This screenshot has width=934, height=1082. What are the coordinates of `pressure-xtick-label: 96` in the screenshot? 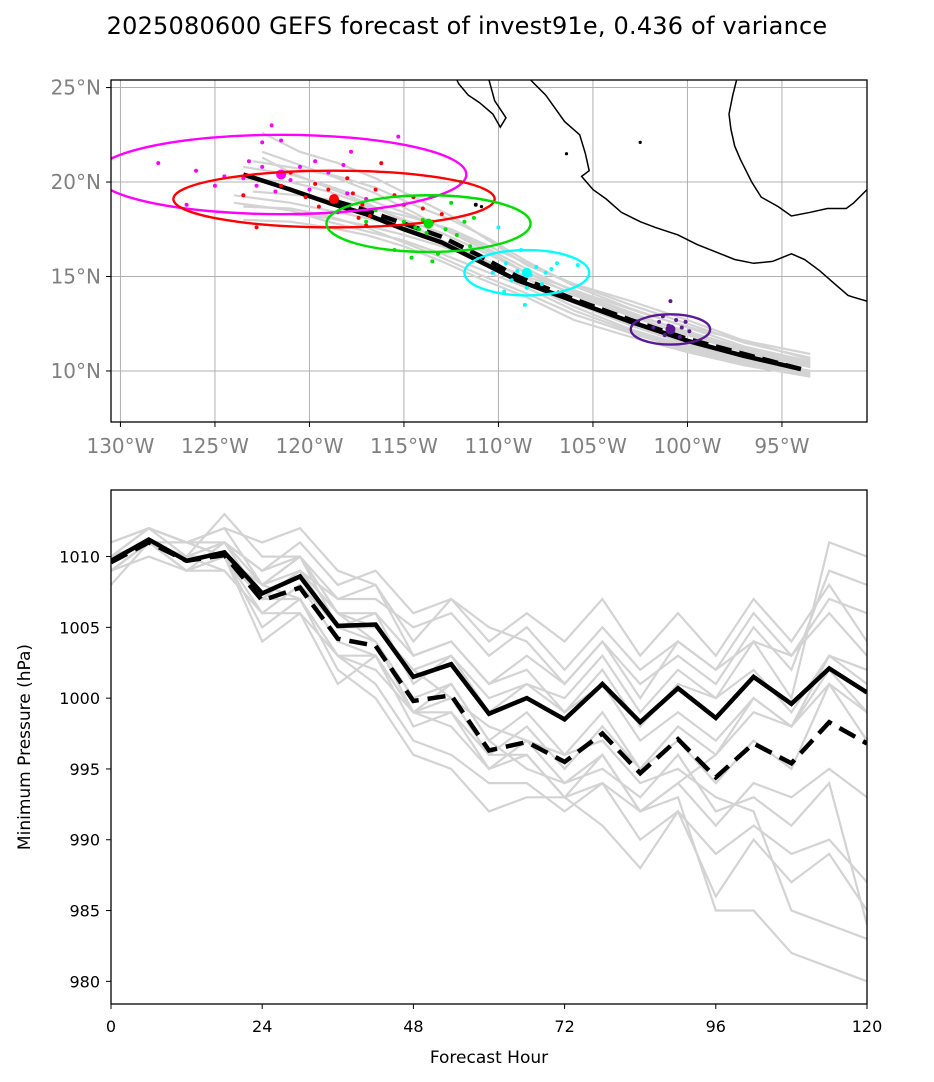 It's located at (716, 1026).